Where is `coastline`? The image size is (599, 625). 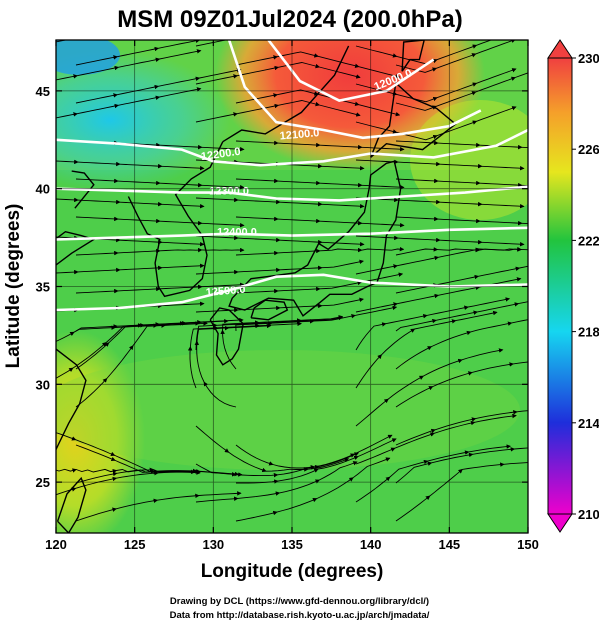
coastline is located at coordinates (71, 504).